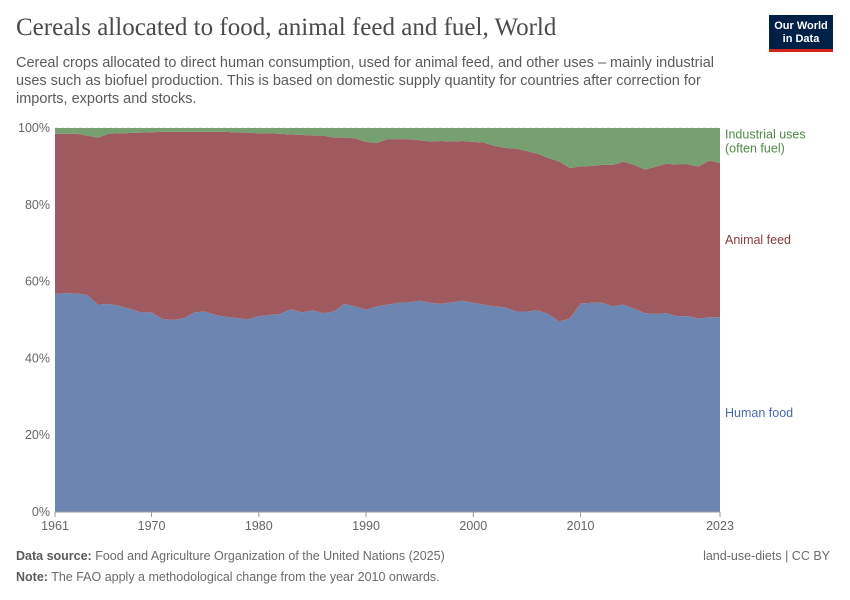 The image size is (850, 600). Describe the element at coordinates (387, 149) in the screenshot. I see `industrial-area` at that location.